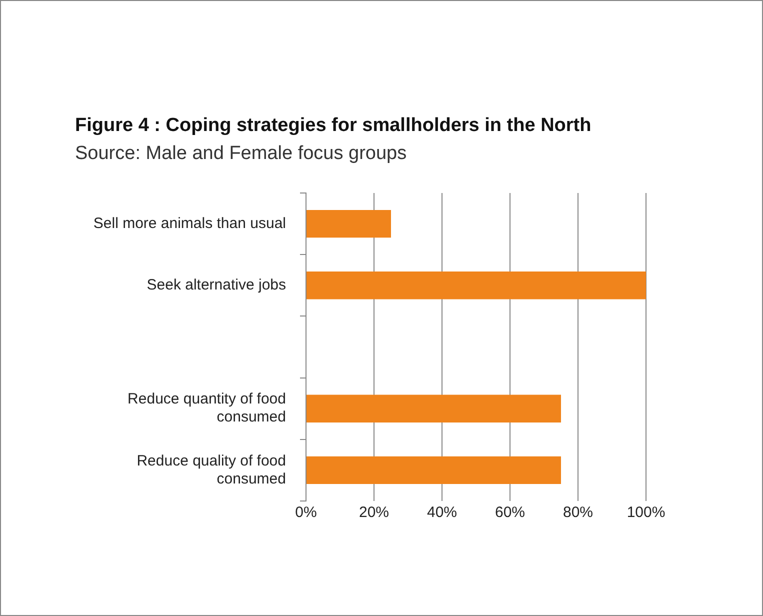 The width and height of the screenshot is (763, 616). I want to click on y-tick-label: Sell more animals than usual, so click(189, 223).